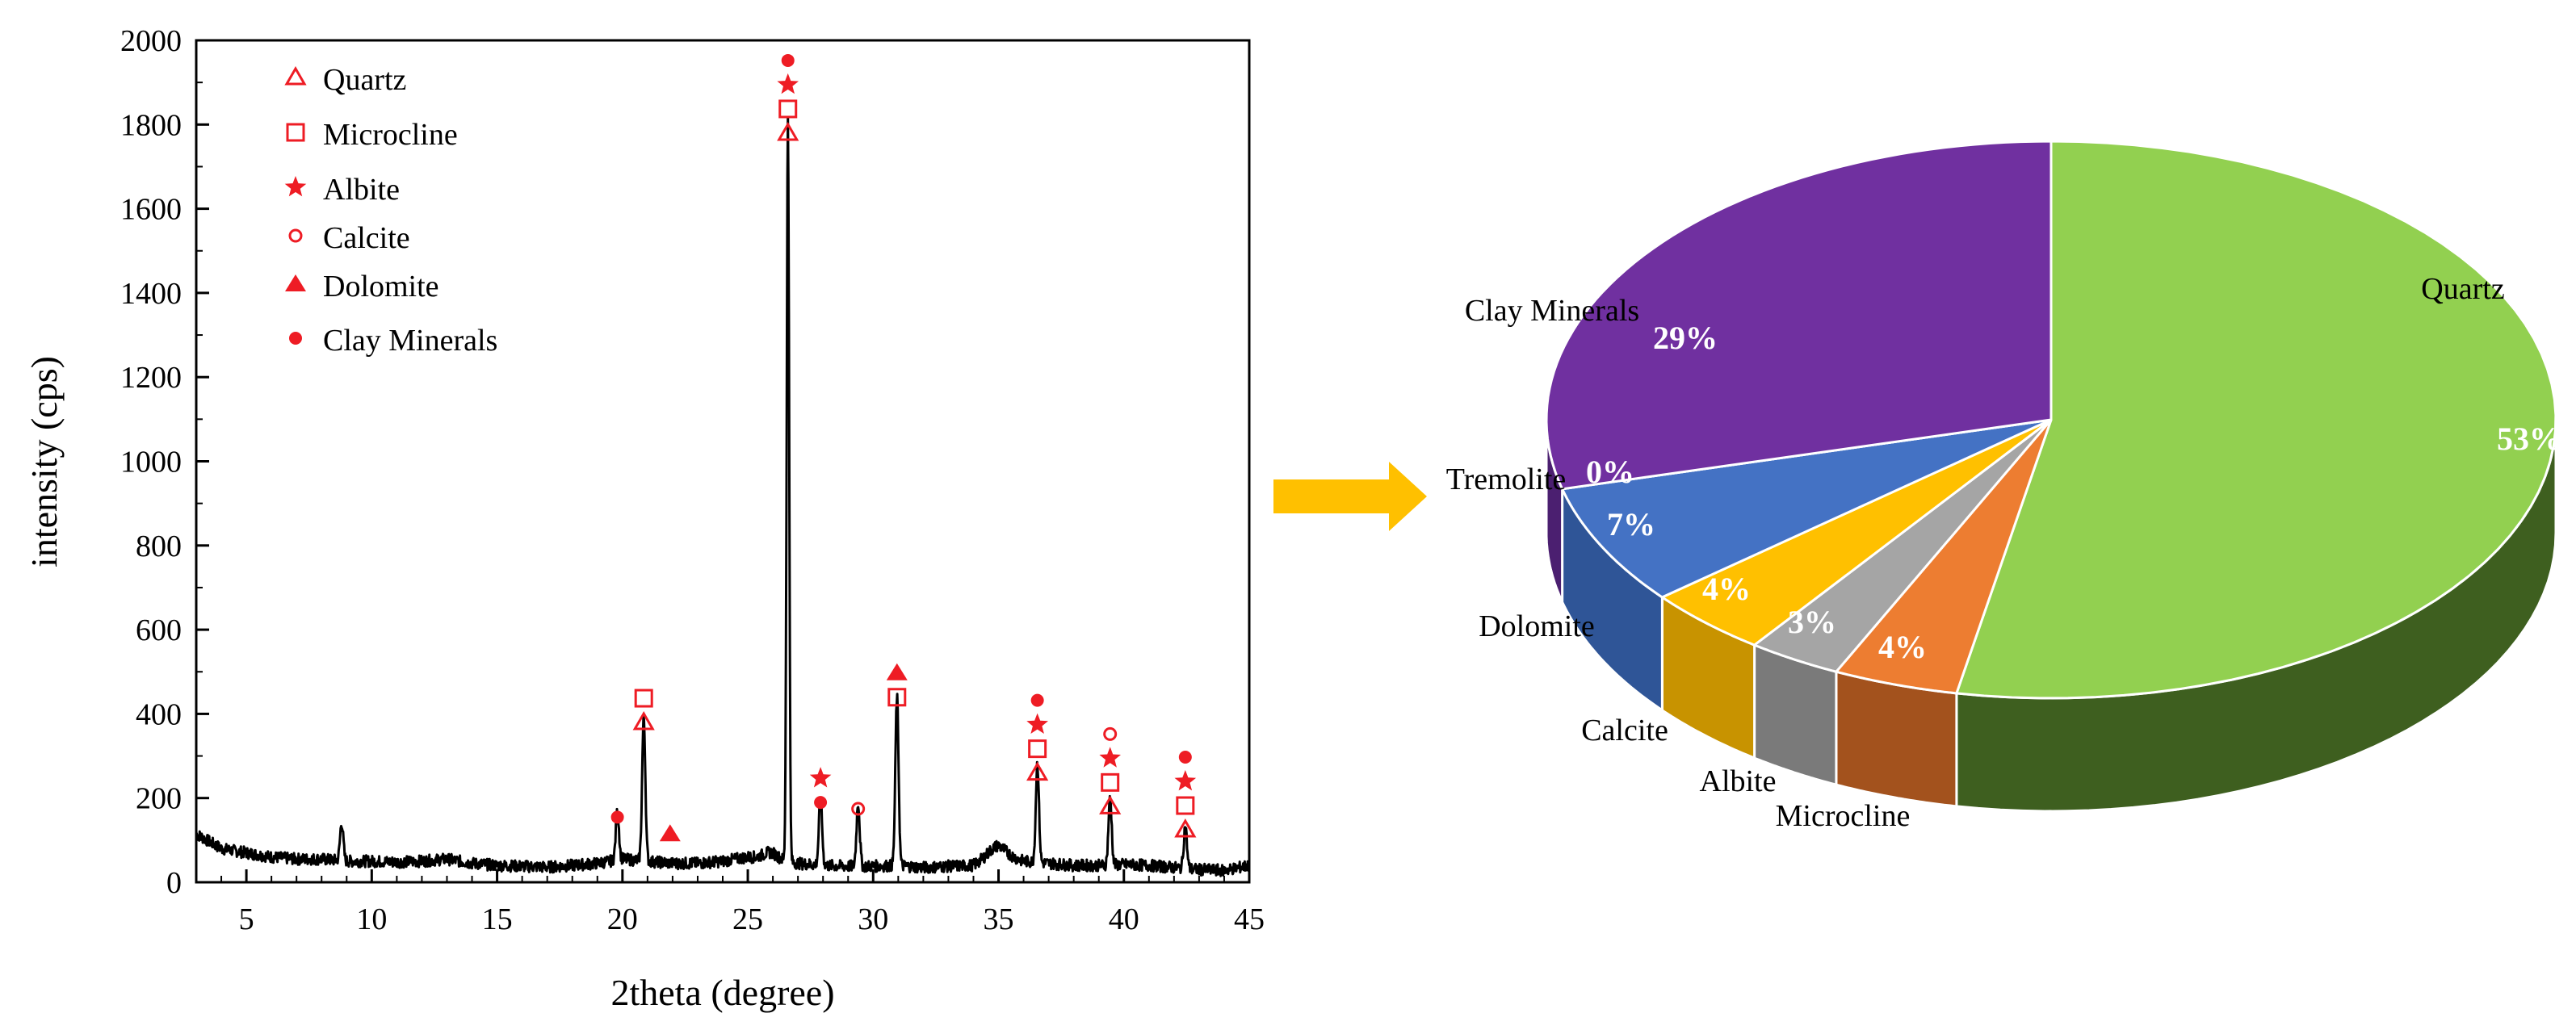  What do you see at coordinates (390, 135) in the screenshot?
I see `legend-label: Microcline` at bounding box center [390, 135].